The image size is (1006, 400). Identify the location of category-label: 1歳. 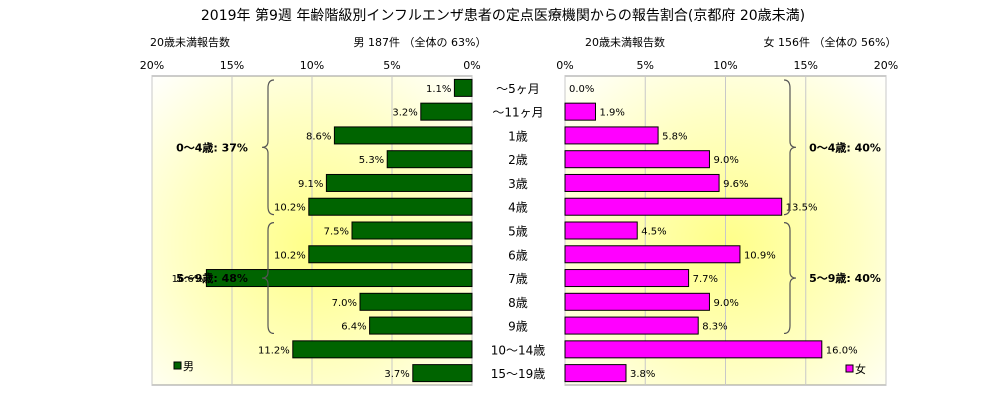
(518, 136).